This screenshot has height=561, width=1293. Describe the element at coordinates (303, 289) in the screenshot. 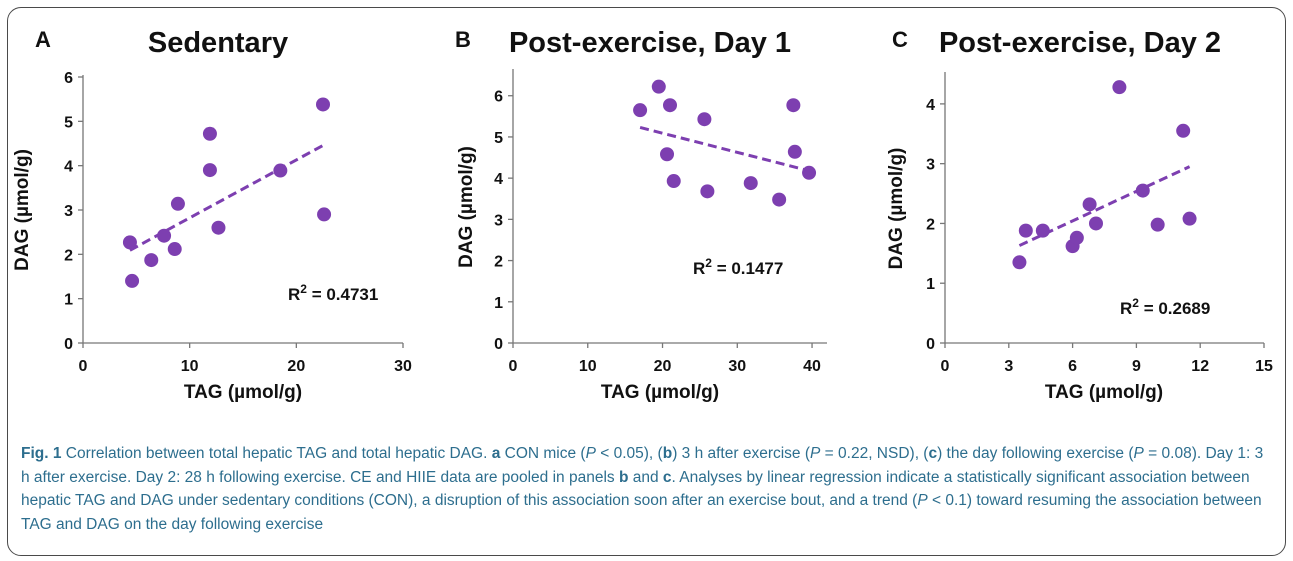

I see `panel-a-r2-superscript: 2` at that location.